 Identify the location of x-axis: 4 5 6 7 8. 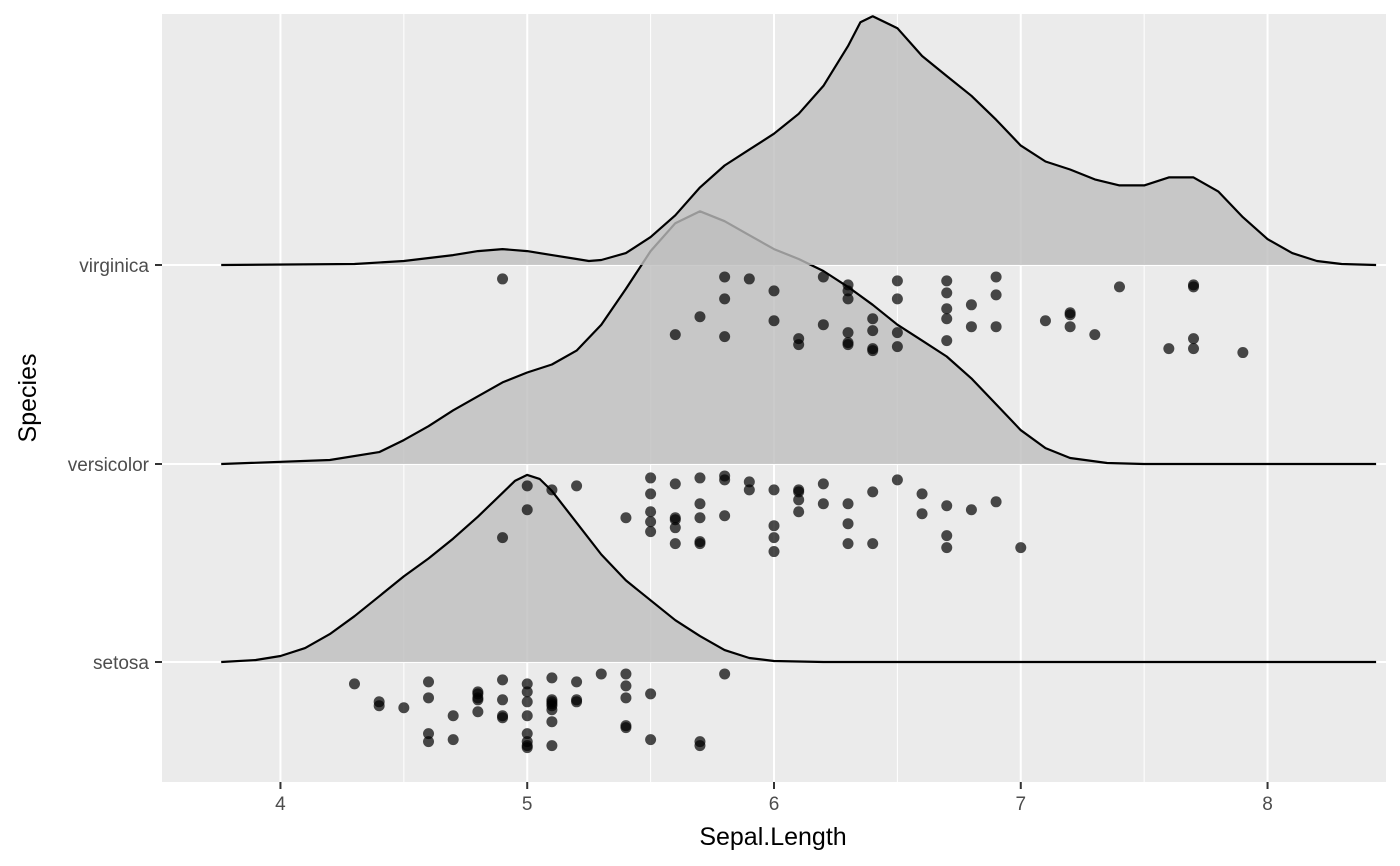
(774, 798).